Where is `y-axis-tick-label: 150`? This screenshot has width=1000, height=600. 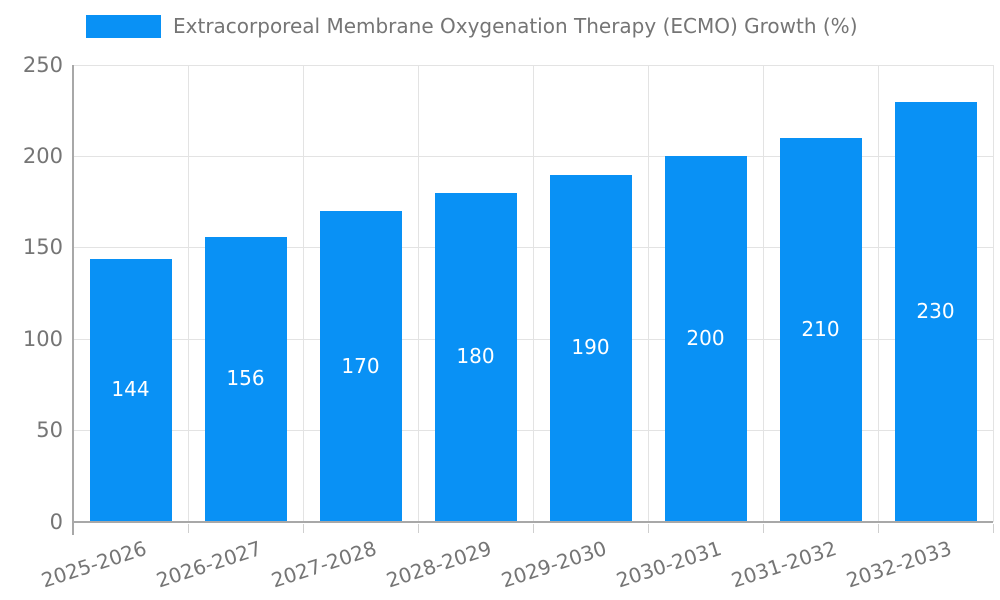
y-axis-tick-label: 150 is located at coordinates (42, 247).